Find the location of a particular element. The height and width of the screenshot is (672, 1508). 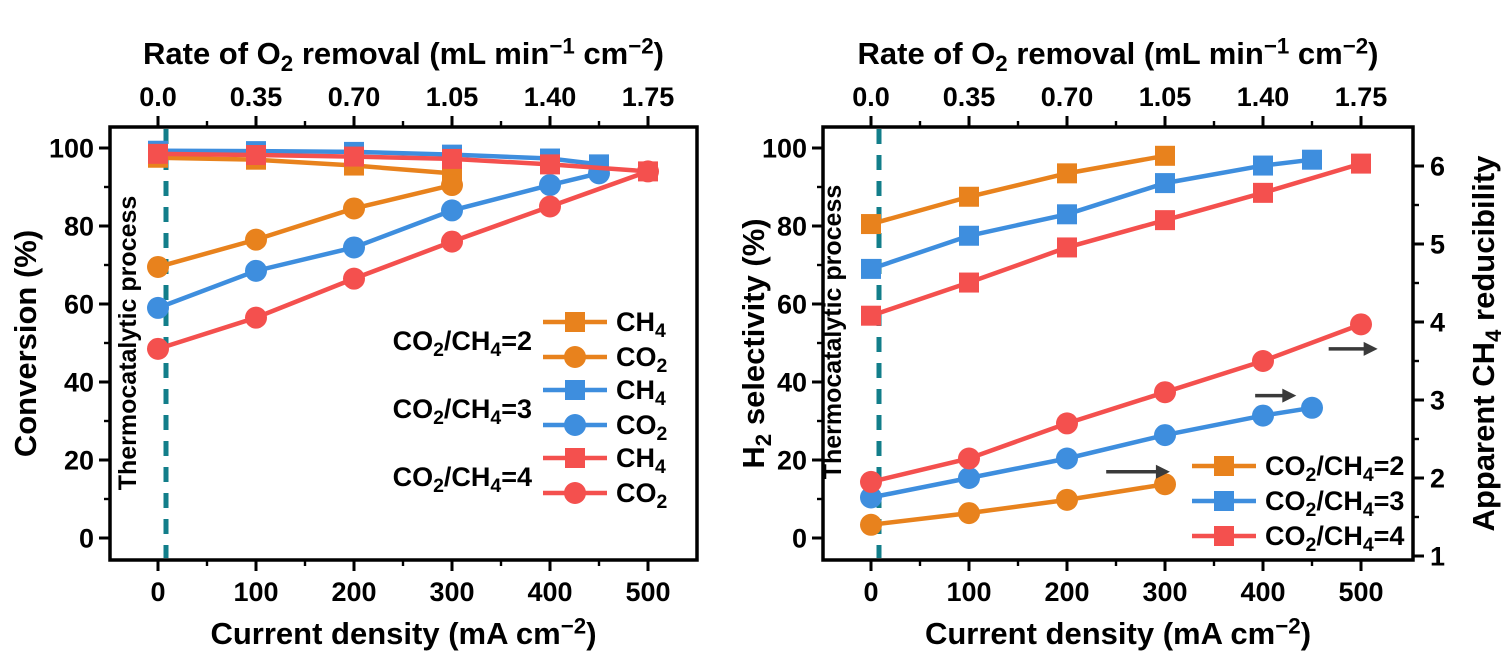

series-ratio2-square is located at coordinates (1018, 190).